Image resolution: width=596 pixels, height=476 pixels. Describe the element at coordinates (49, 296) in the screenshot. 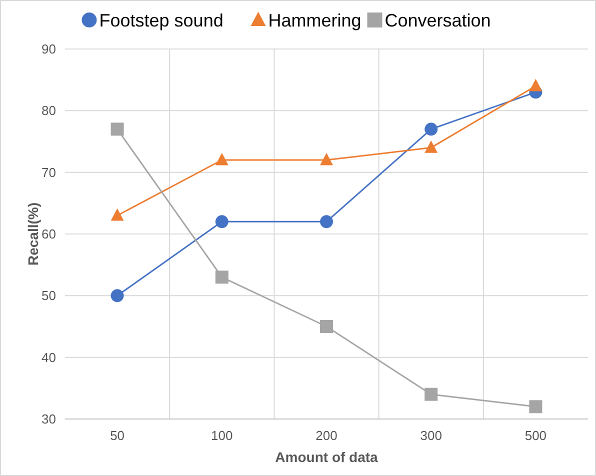

I see `y-tick-label: 50` at that location.